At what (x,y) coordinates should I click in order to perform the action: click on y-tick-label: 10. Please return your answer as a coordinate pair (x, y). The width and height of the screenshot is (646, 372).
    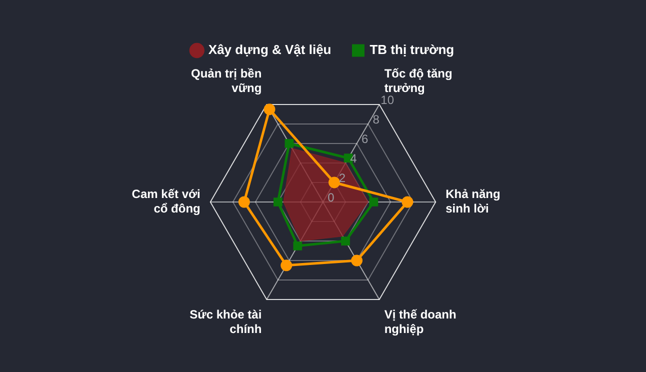
    Looking at the image, I should click on (387, 99).